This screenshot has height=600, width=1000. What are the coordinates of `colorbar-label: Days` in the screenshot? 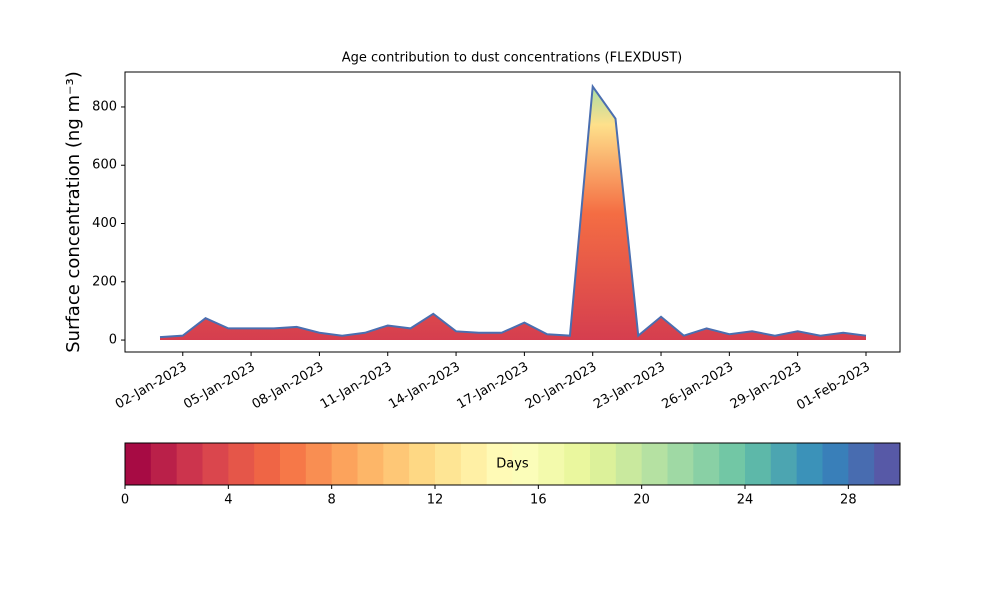 It's located at (512, 464).